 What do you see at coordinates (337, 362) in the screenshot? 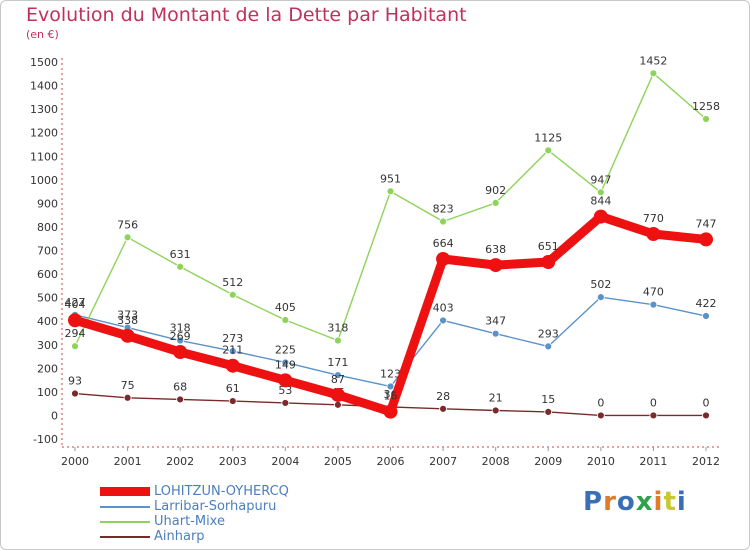
I see `data-label: 171` at bounding box center [337, 362].